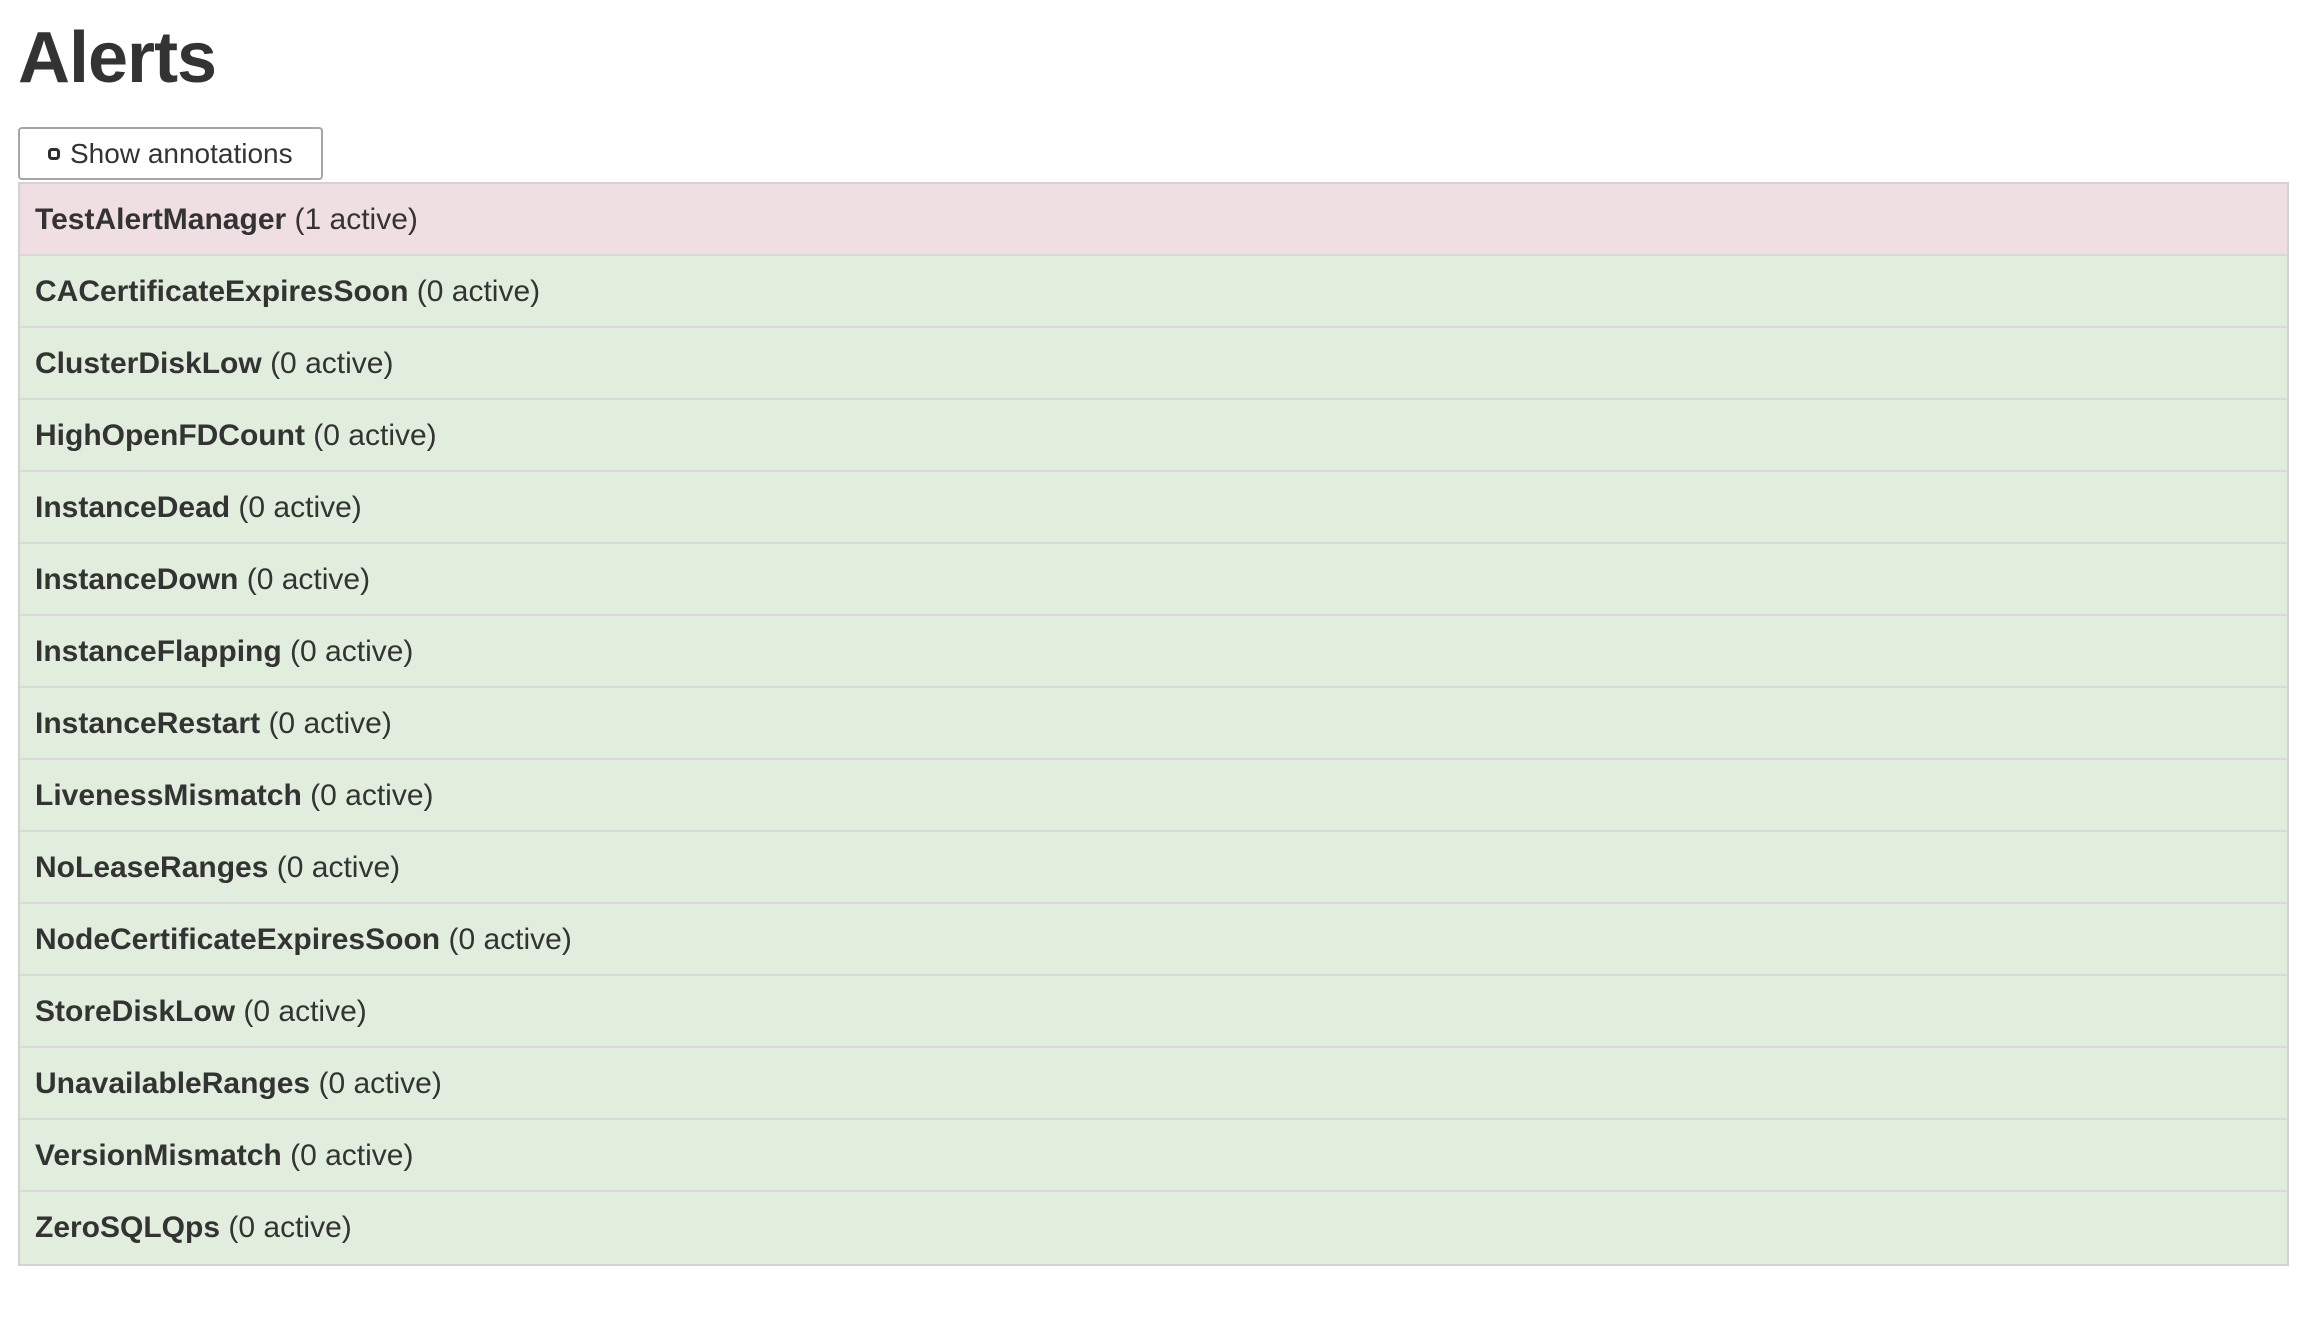 This screenshot has height=1332, width=2312. What do you see at coordinates (1153, 364) in the screenshot?
I see `alert-row: ClusterDiskLow (0 active)` at bounding box center [1153, 364].